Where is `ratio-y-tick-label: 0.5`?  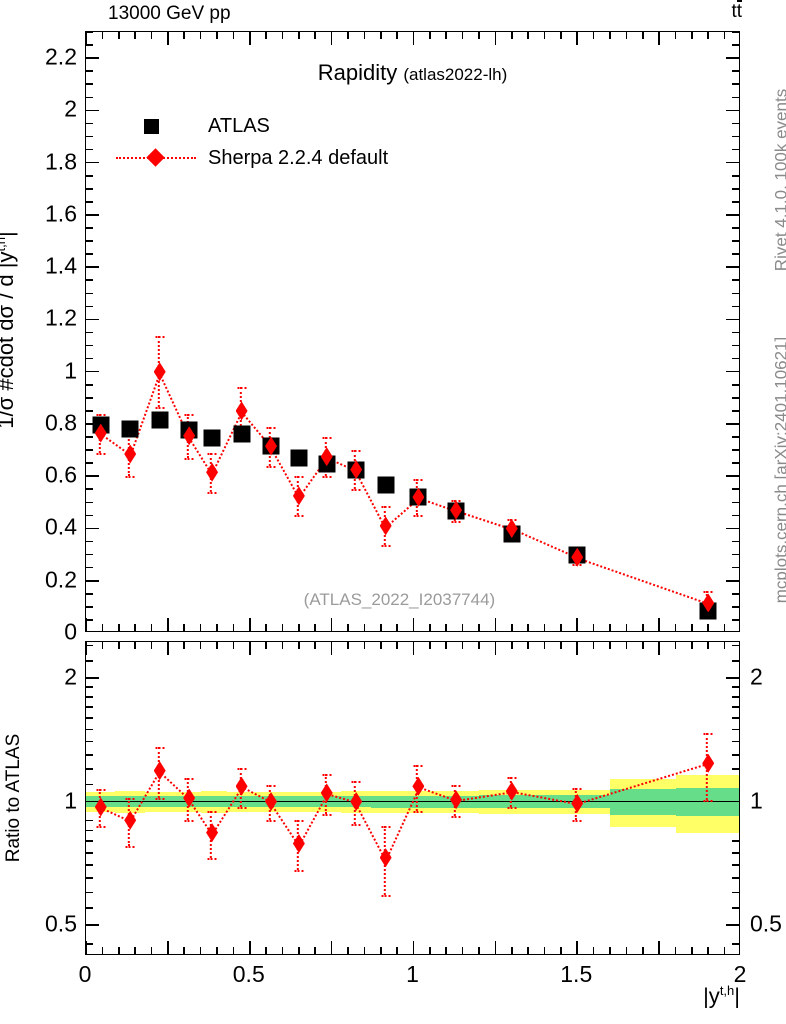
ratio-y-tick-label: 0.5 is located at coordinates (61, 923).